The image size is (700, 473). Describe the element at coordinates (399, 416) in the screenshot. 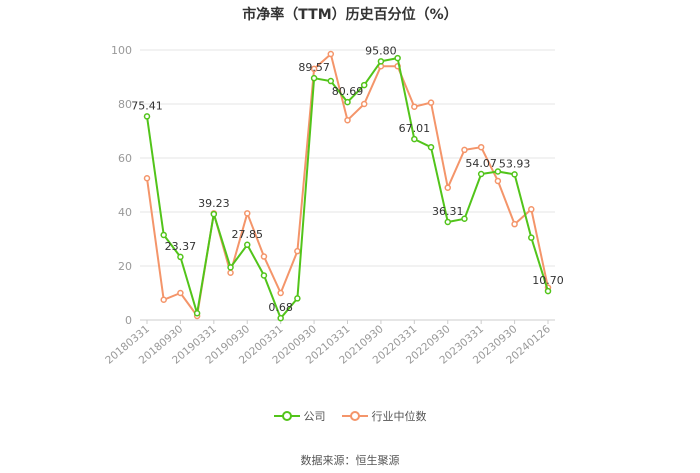

I see `legend-label-industry: 行业中位数` at that location.